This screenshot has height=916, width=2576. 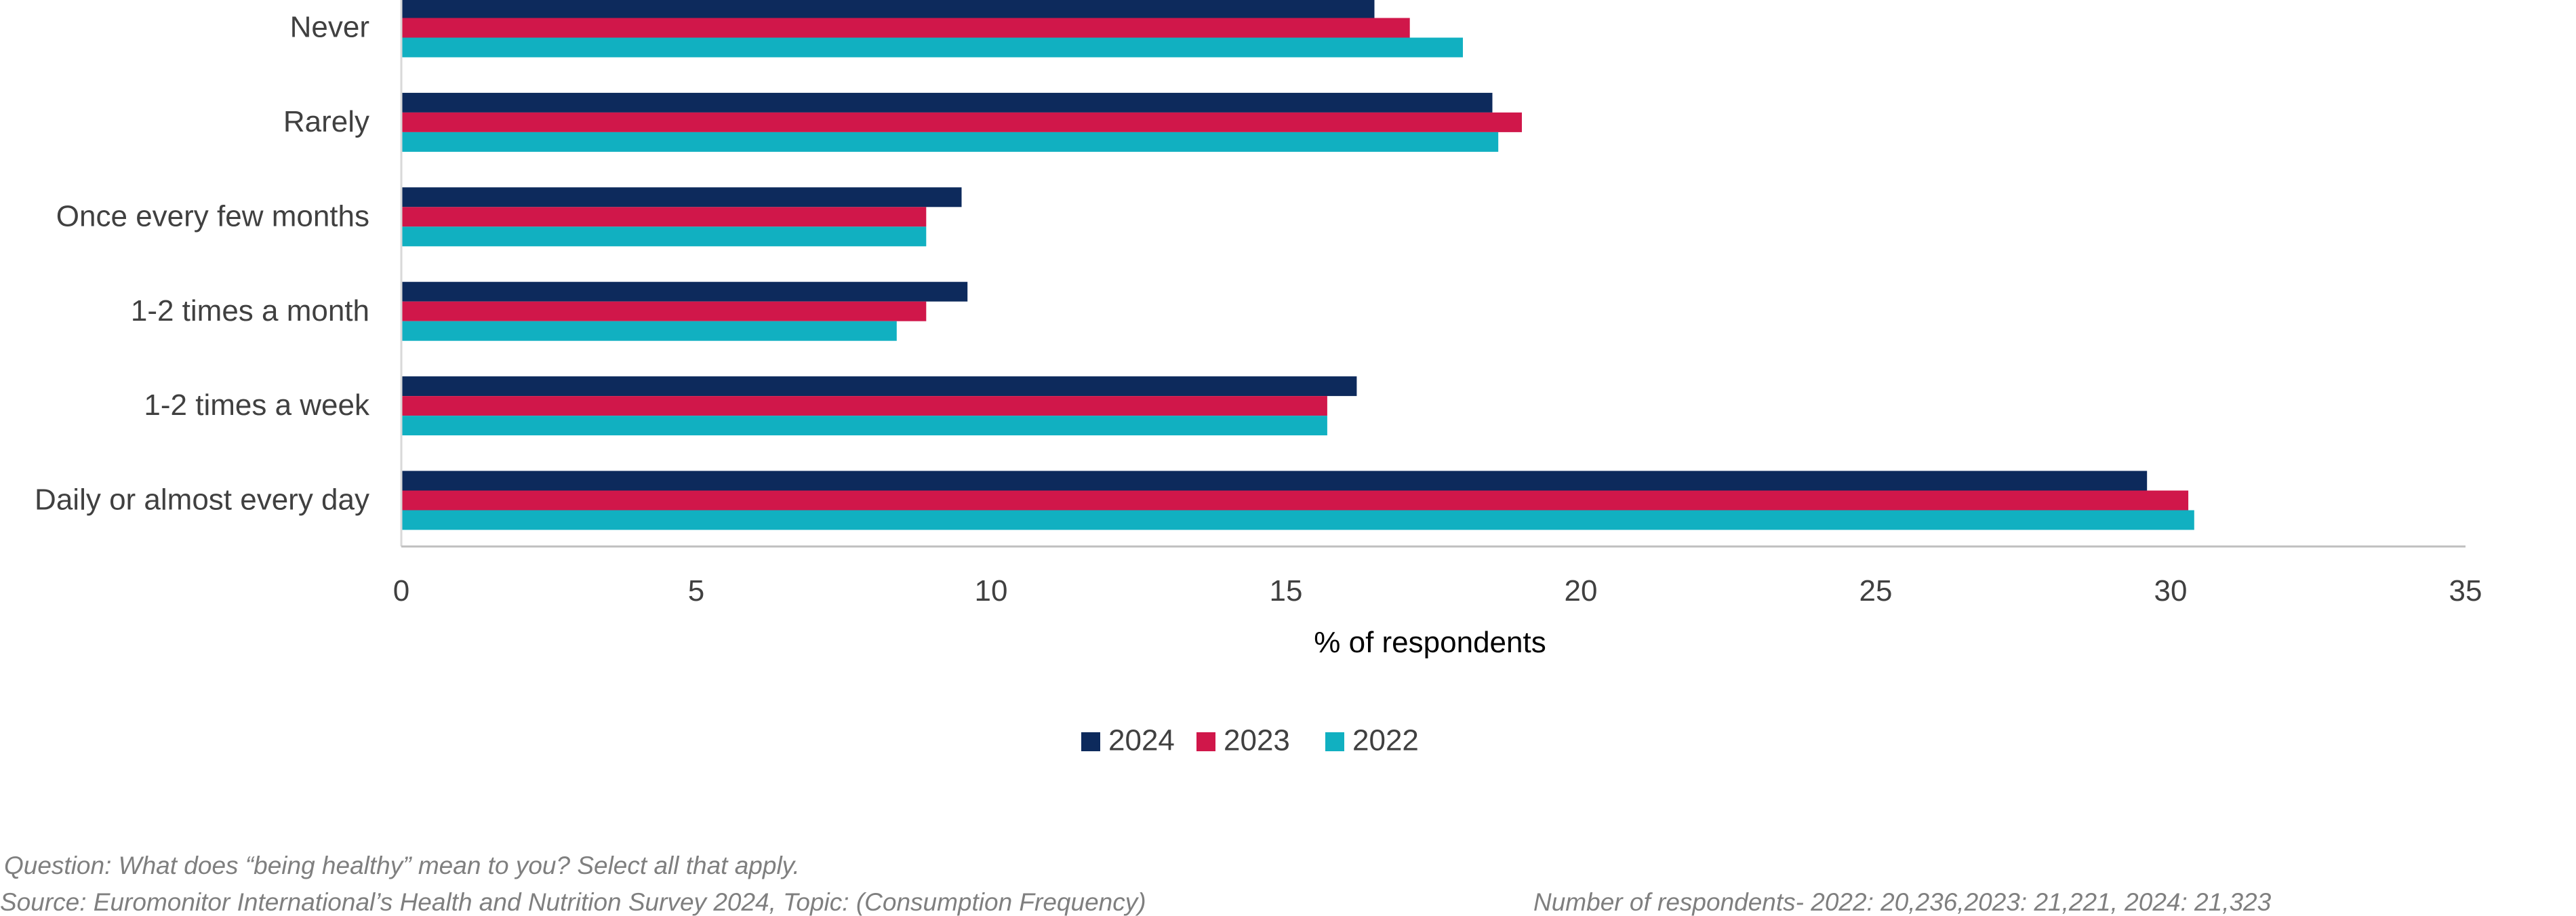 What do you see at coordinates (1334, 741) in the screenshot?
I see `legend-swatch-2022` at bounding box center [1334, 741].